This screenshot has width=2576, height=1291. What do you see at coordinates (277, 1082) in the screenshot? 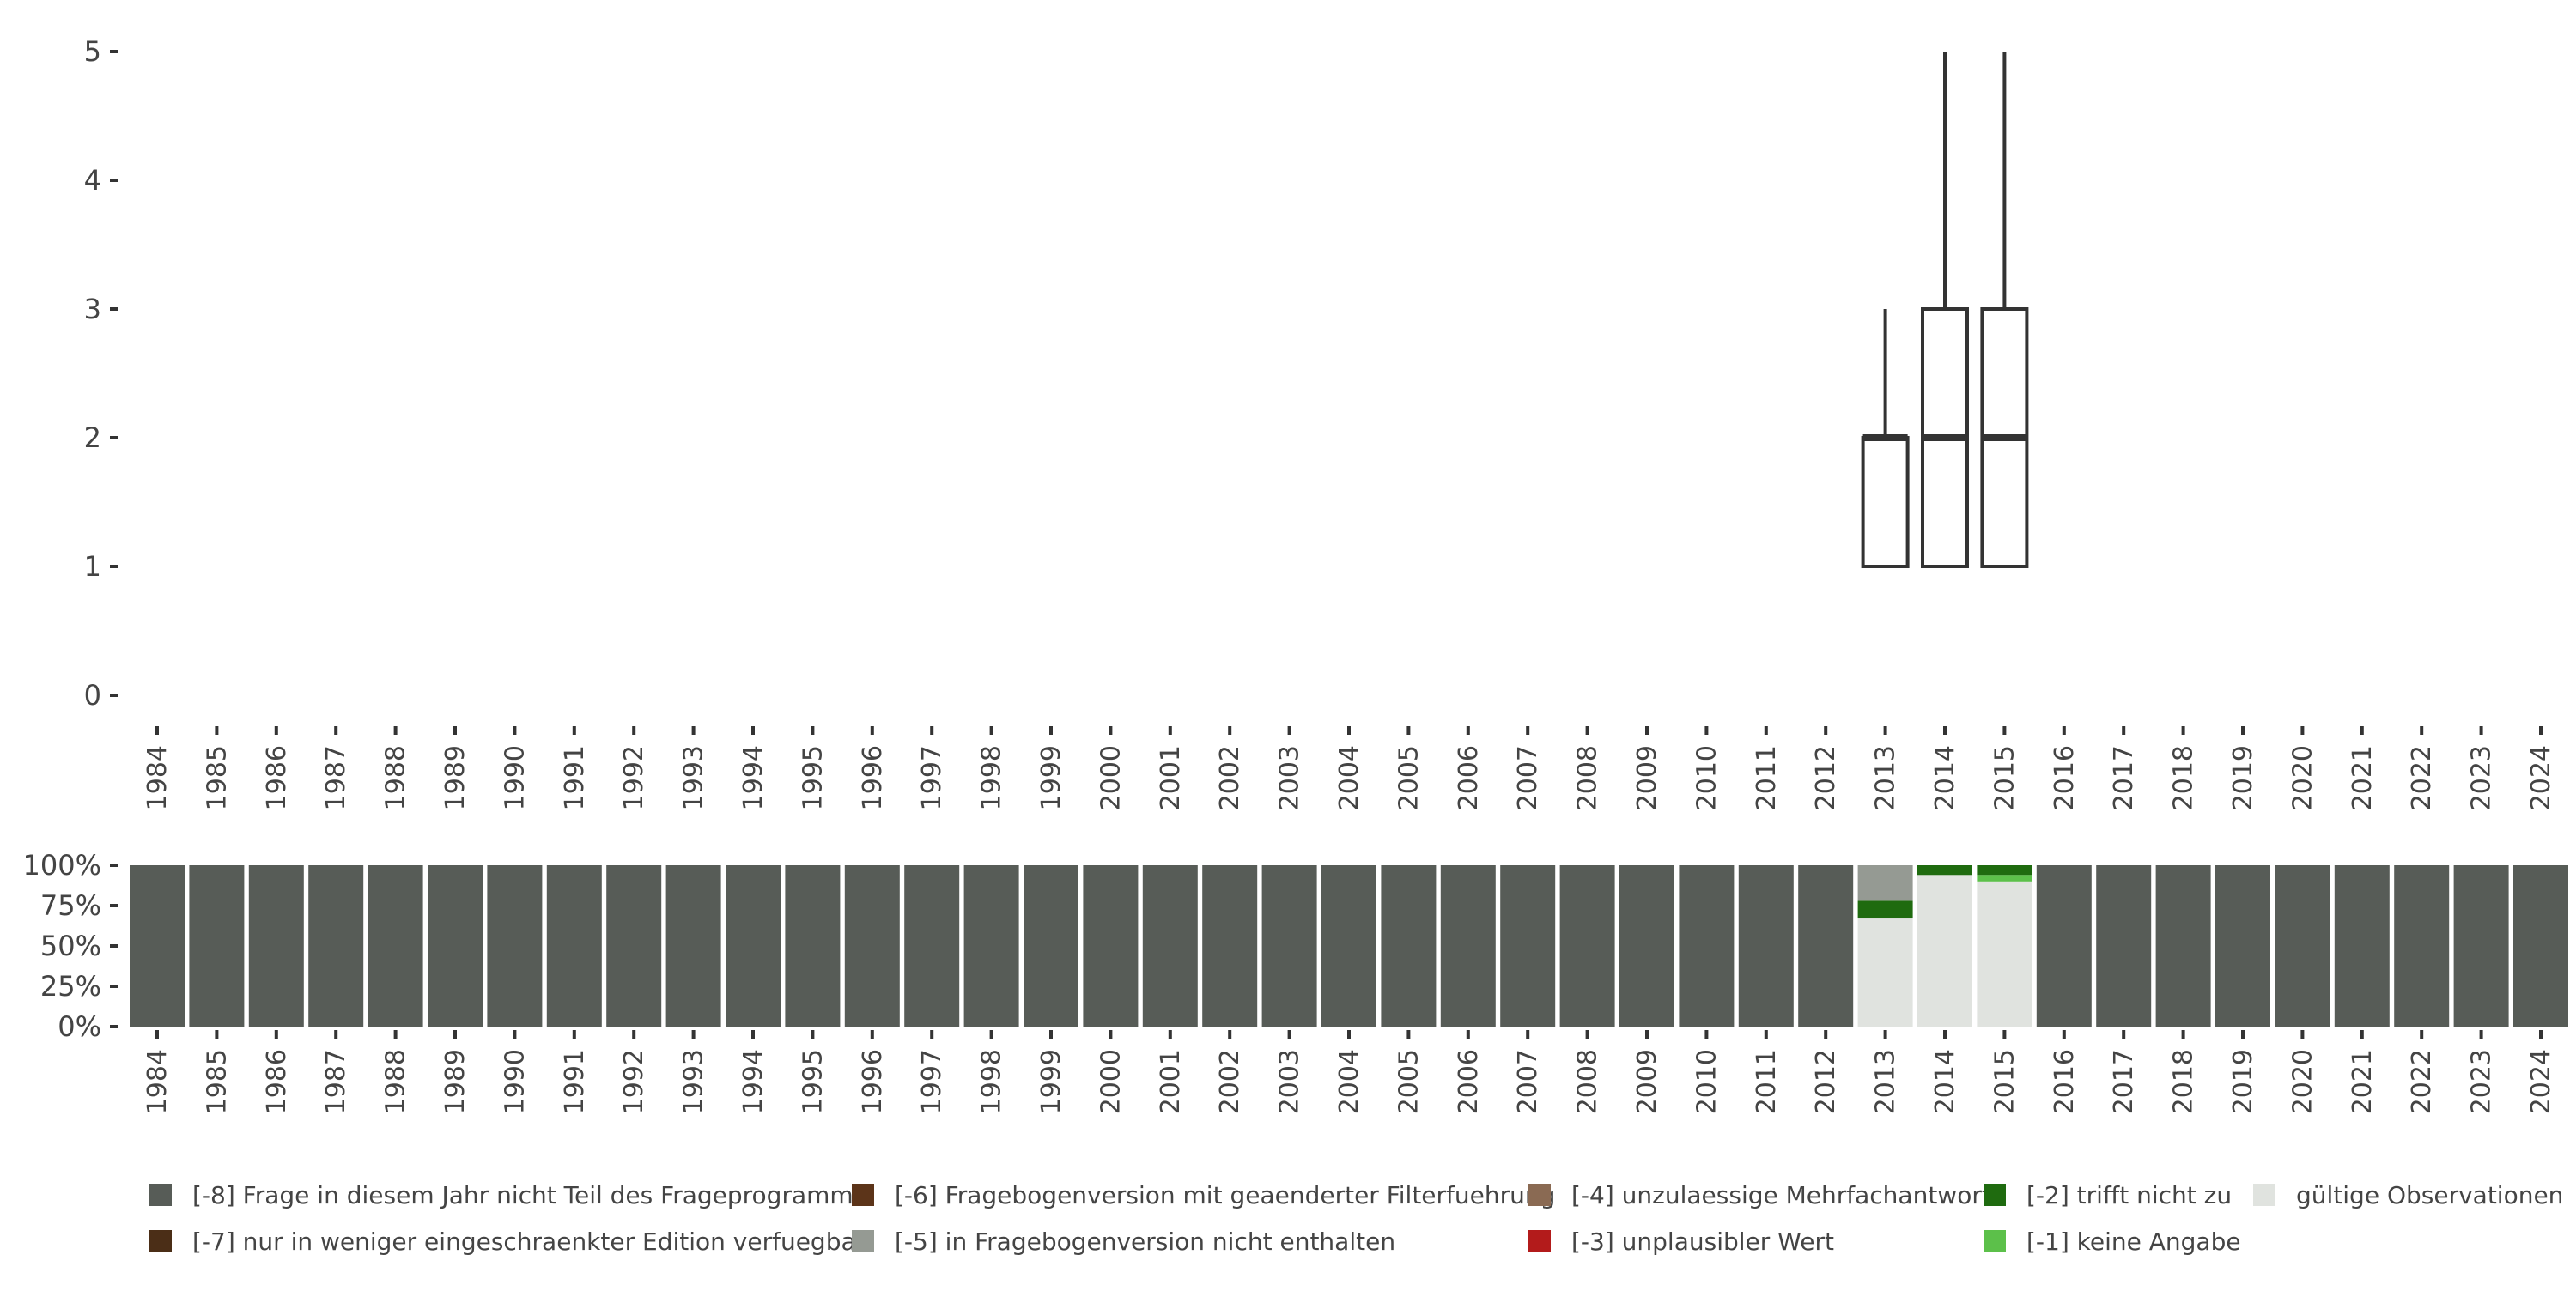
I see `x-tick-label: 1986` at bounding box center [277, 1082].